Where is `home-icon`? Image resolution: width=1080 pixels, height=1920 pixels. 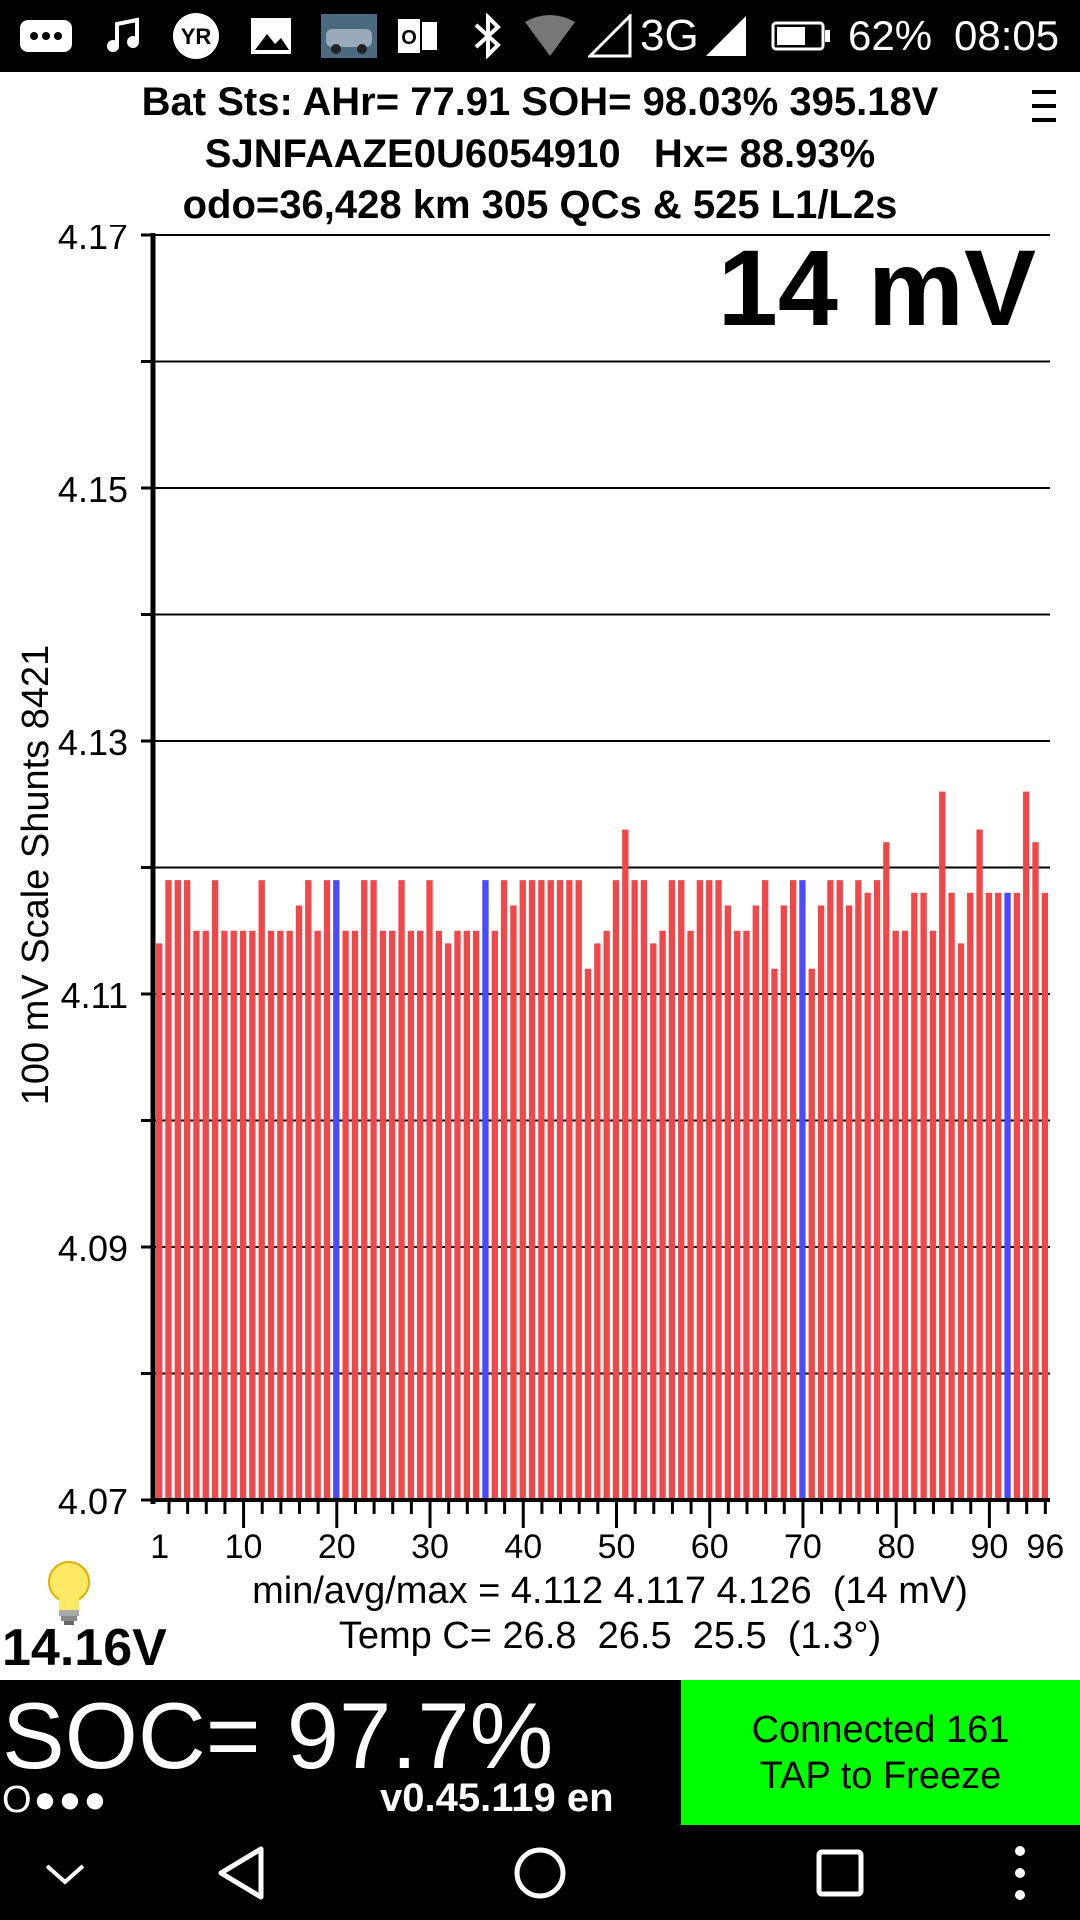 home-icon is located at coordinates (540, 1872).